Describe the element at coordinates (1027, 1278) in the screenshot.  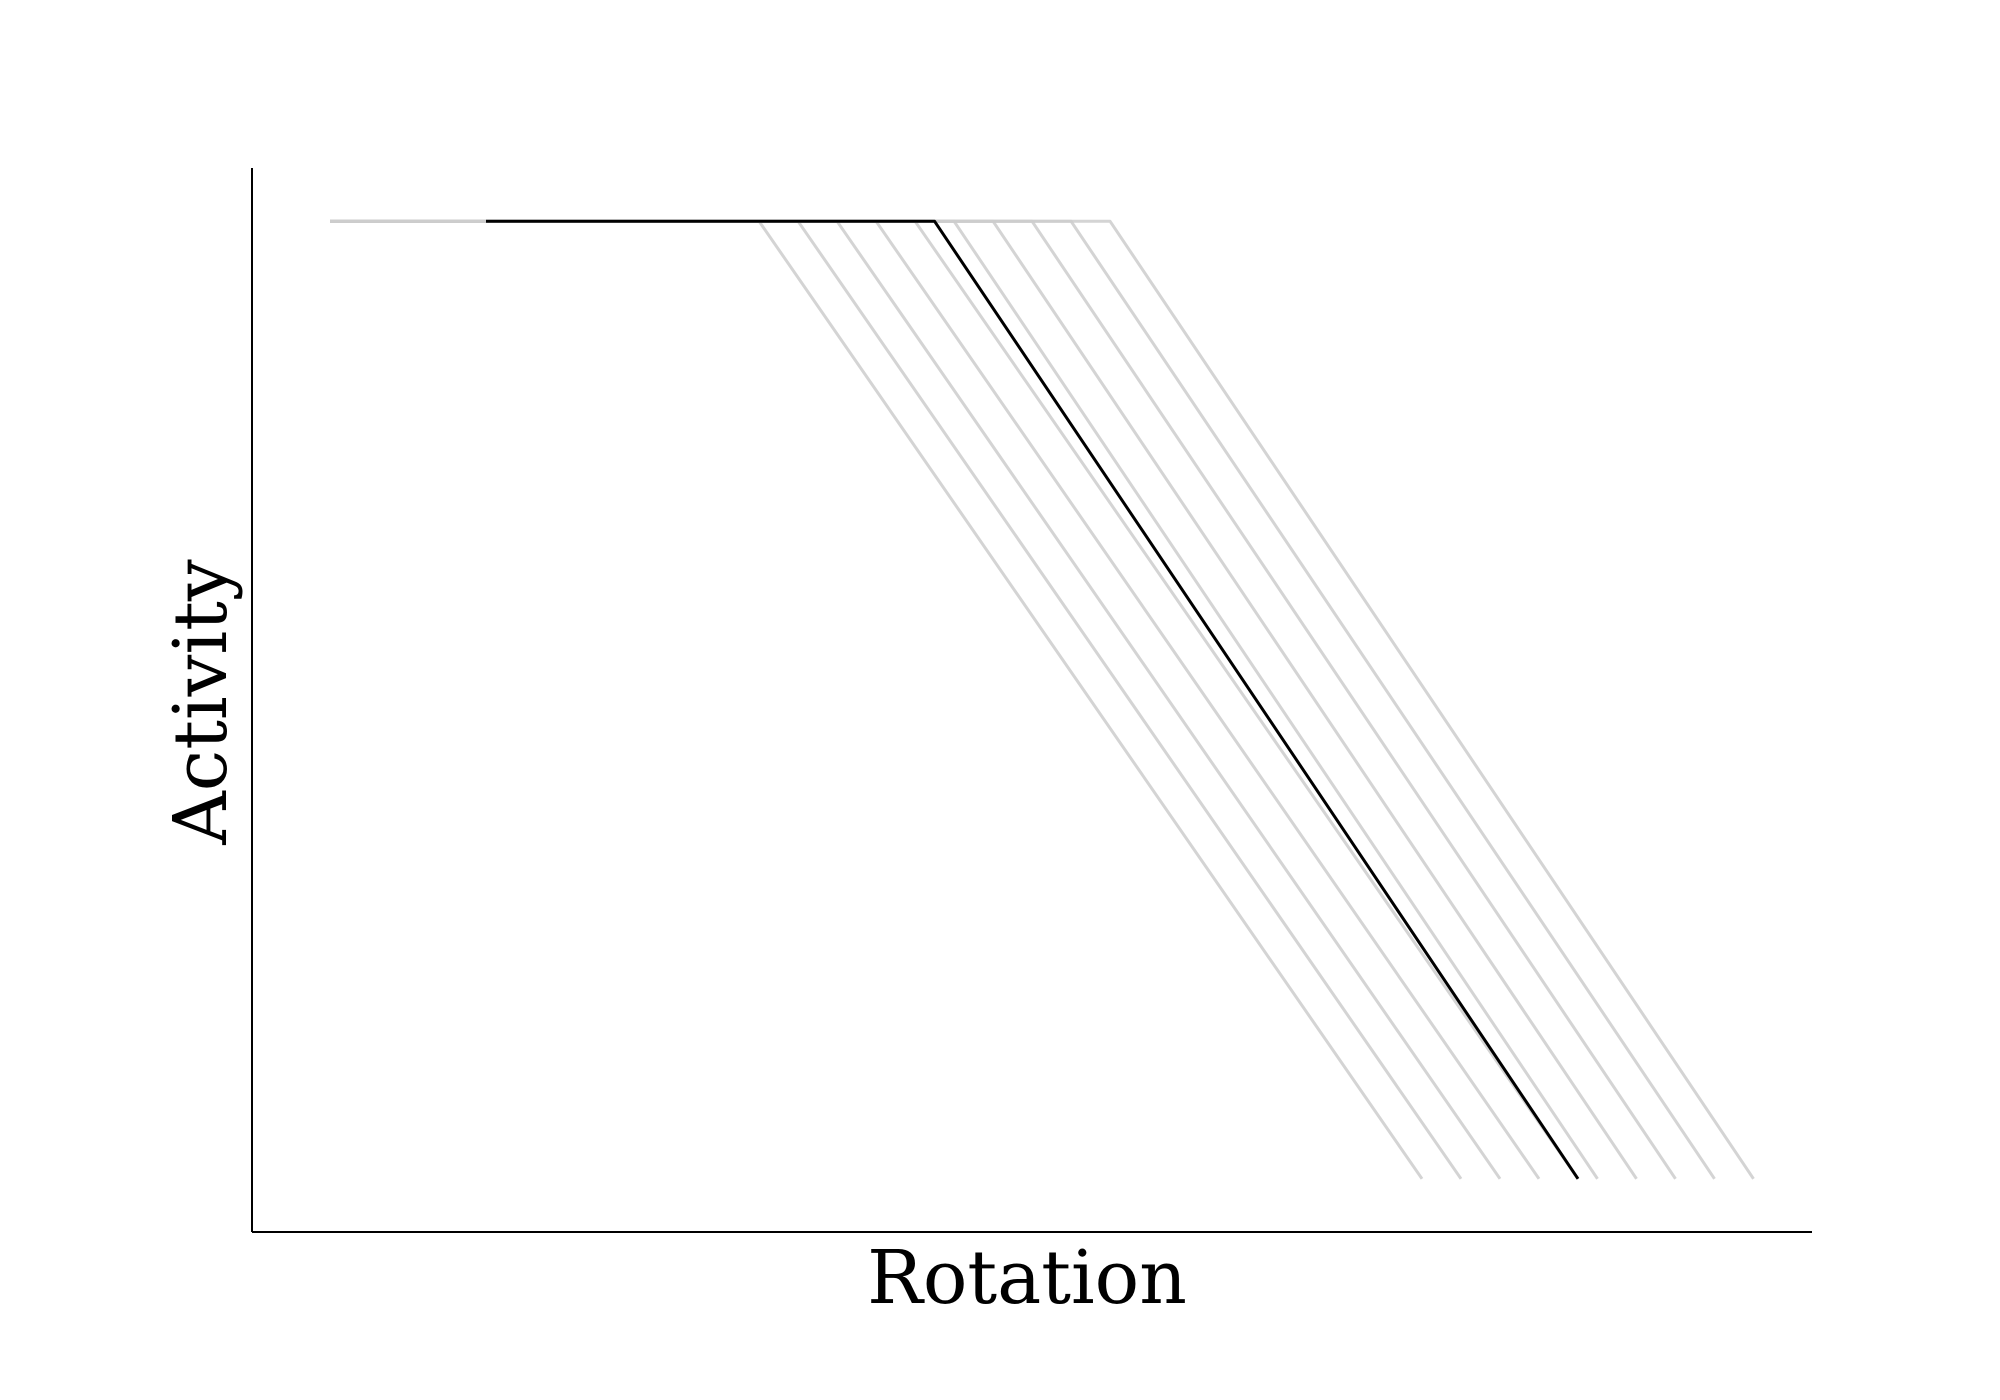
I see `x-axis-label: Rotation` at that location.